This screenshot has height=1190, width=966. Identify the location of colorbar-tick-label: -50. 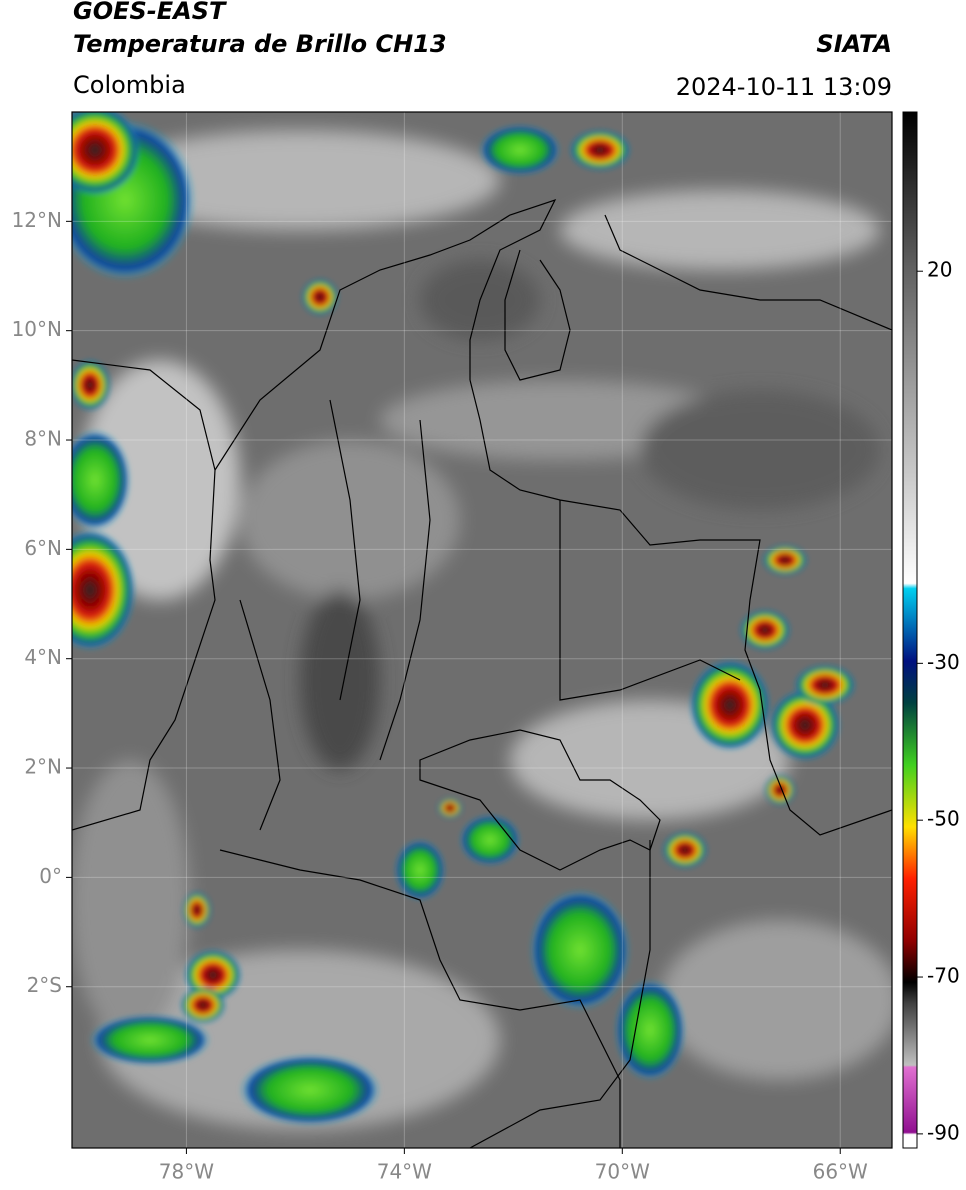
(943, 819).